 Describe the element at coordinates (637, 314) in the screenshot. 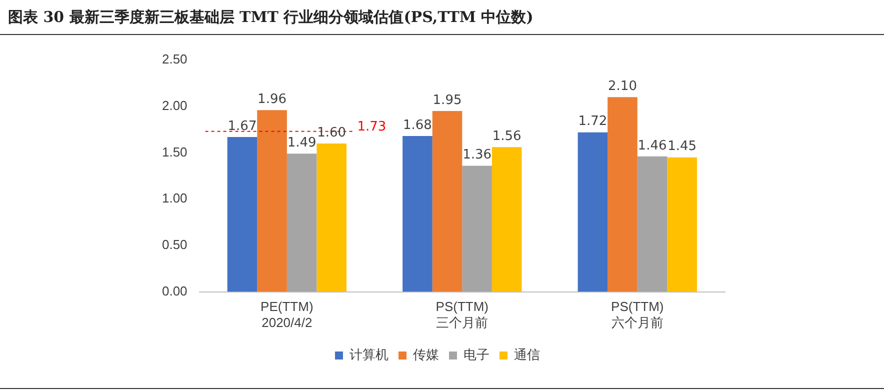

I see `x-tick-label: PS(TTM) 六个月前` at that location.